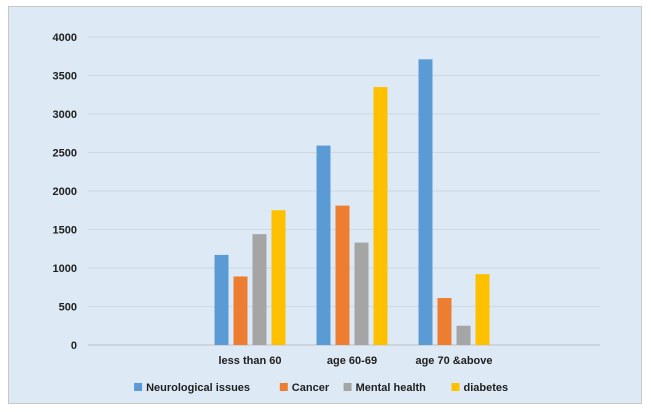 This screenshot has height=412, width=651. I want to click on legend-label: Mental health, so click(391, 388).